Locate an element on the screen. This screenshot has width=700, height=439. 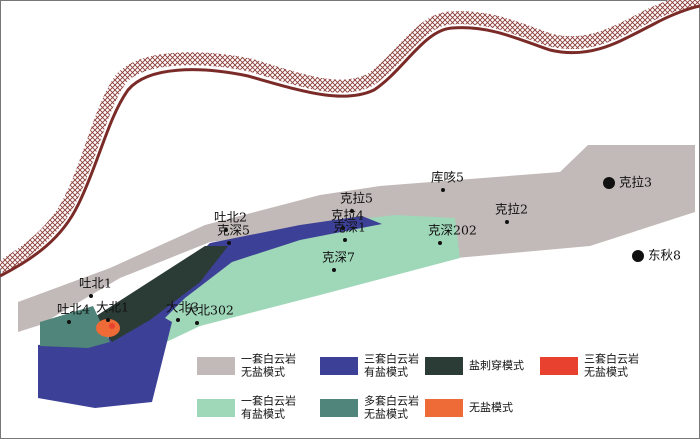
zone-teal is located at coordinates (75, 327).